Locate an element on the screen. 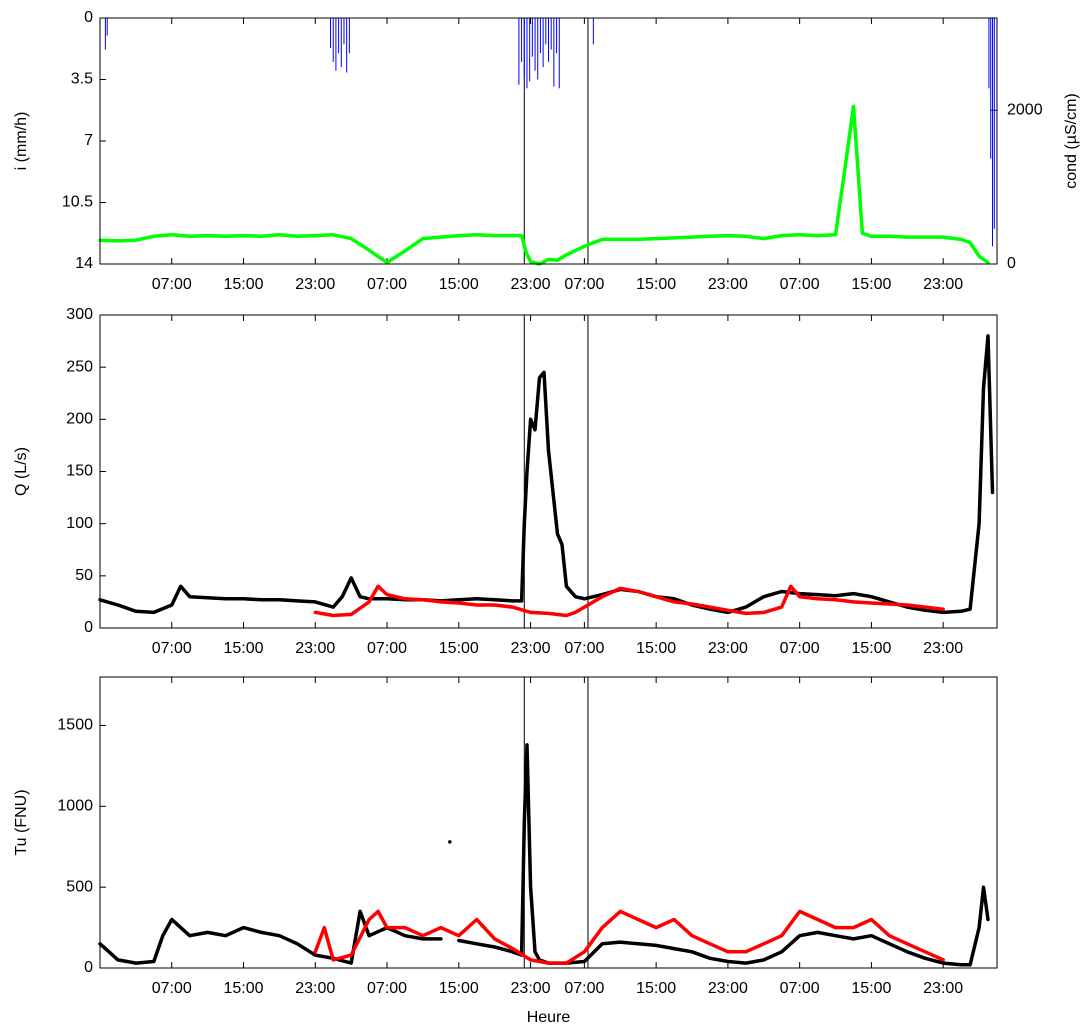 This screenshot has width=1084, height=1031. y-tick-label: 150 is located at coordinates (79, 471).